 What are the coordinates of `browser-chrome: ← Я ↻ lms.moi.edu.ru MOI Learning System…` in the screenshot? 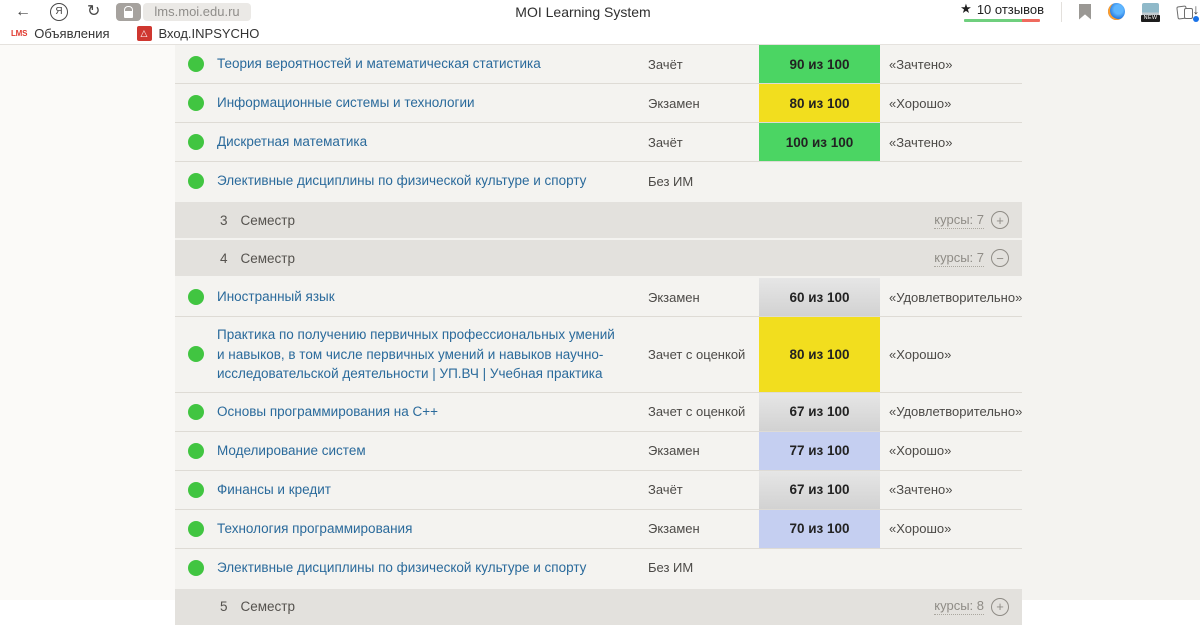 It's located at (600, 22).